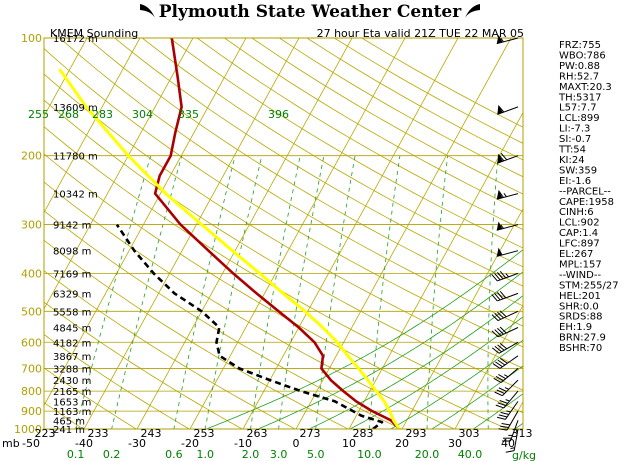 This screenshot has height=461, width=640. I want to click on height-label: 241 m, so click(69, 430).